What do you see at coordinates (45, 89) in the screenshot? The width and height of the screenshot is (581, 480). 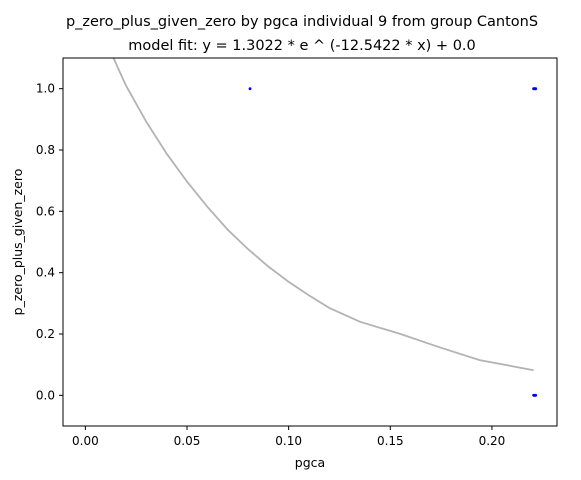 I see `y-tick-label: 1.0` at bounding box center [45, 89].